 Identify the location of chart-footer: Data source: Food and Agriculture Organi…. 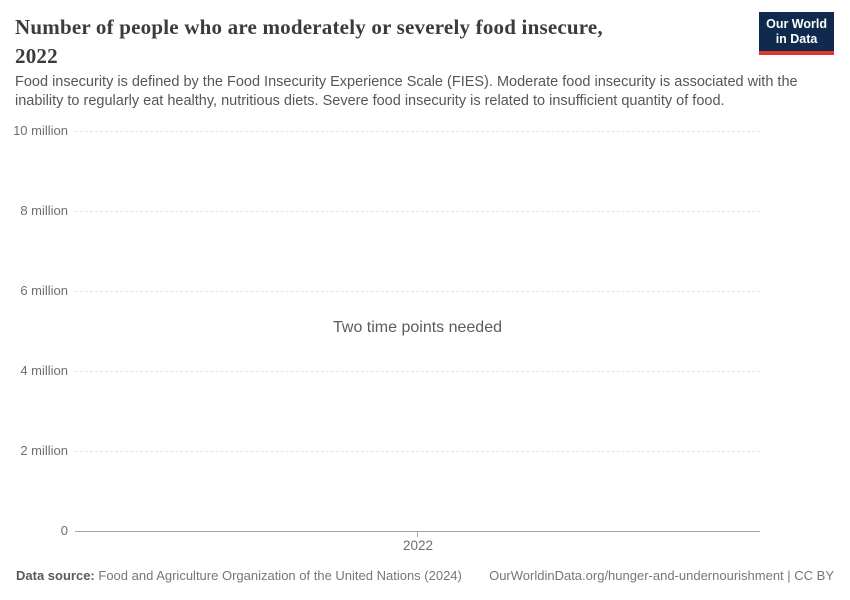
(425, 576).